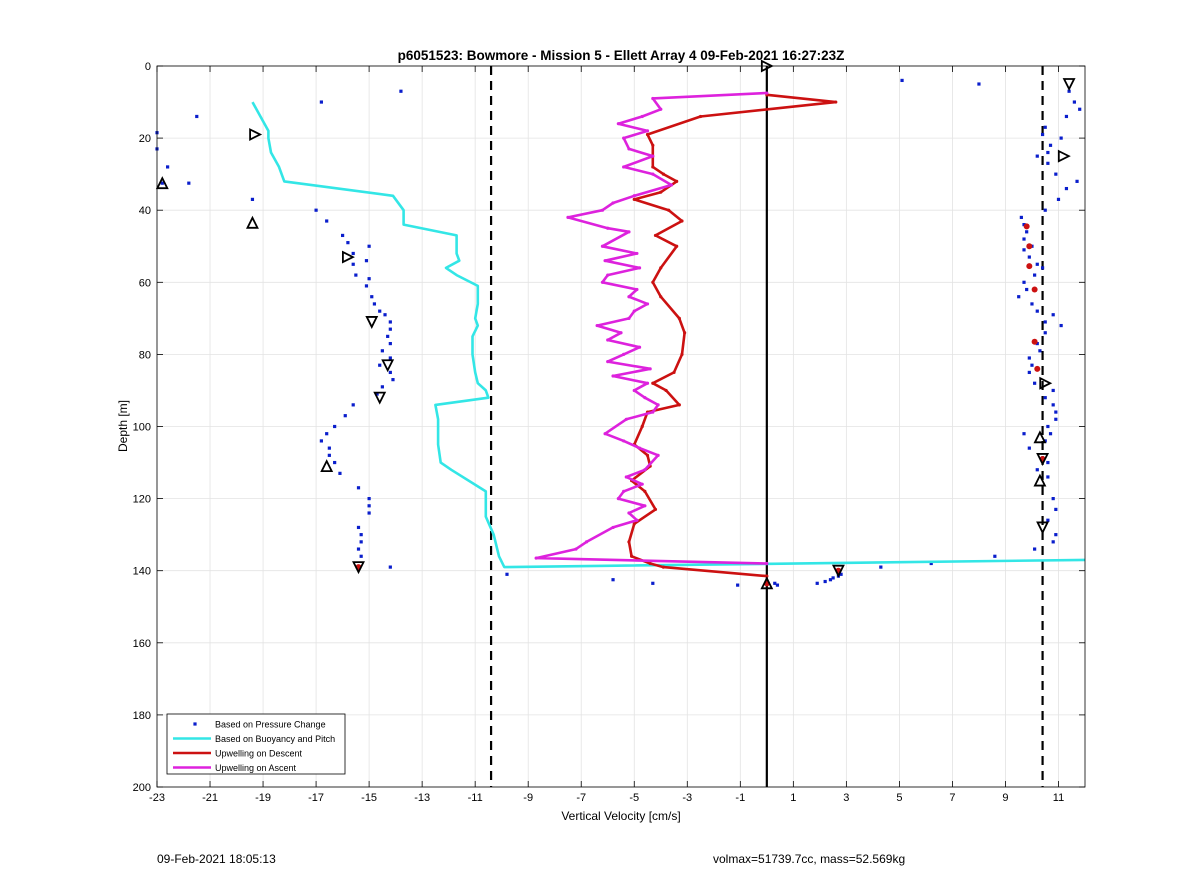 The width and height of the screenshot is (1200, 885). I want to click on legend-swatch, so click(195, 724).